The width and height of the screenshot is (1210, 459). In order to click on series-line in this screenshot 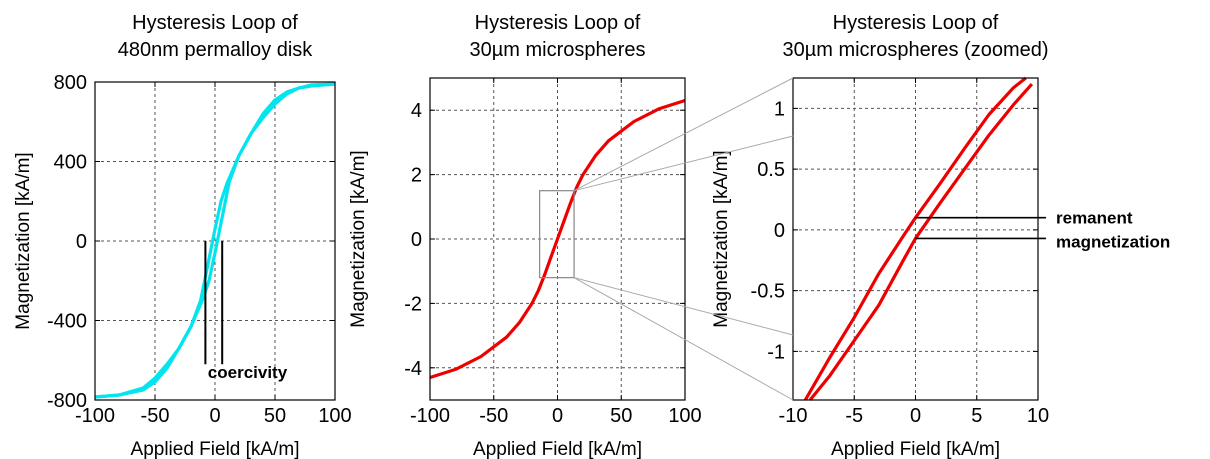, I will do `click(557, 239)`.